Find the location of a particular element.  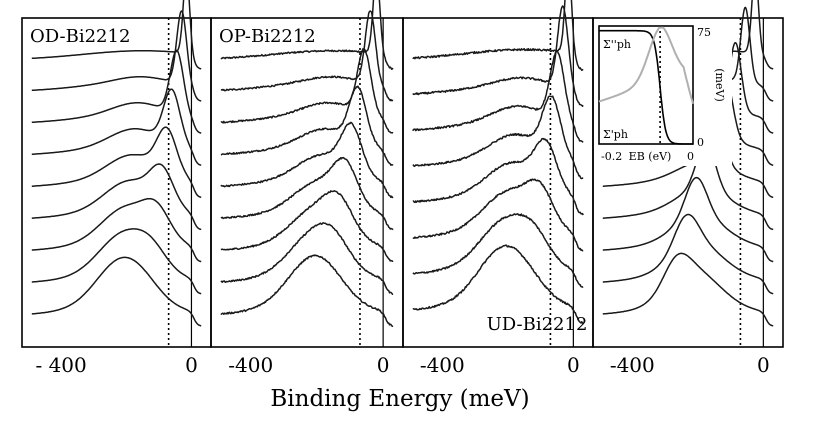

inset-x-tick: -0.2 is located at coordinates (611, 156).